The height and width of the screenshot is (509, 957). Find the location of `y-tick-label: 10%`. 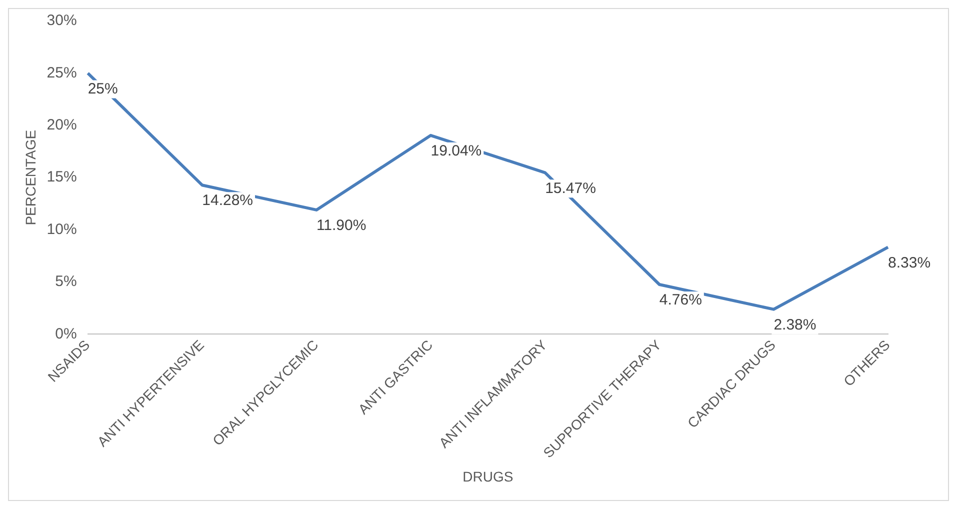

y-tick-label: 10% is located at coordinates (61, 229).